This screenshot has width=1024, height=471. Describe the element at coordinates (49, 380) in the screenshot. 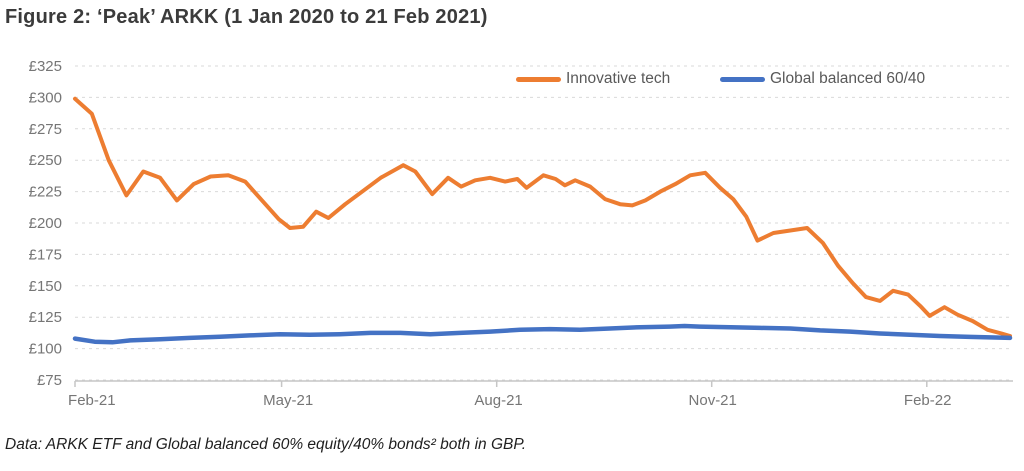

I see `y-axis-tick-label: £75` at that location.